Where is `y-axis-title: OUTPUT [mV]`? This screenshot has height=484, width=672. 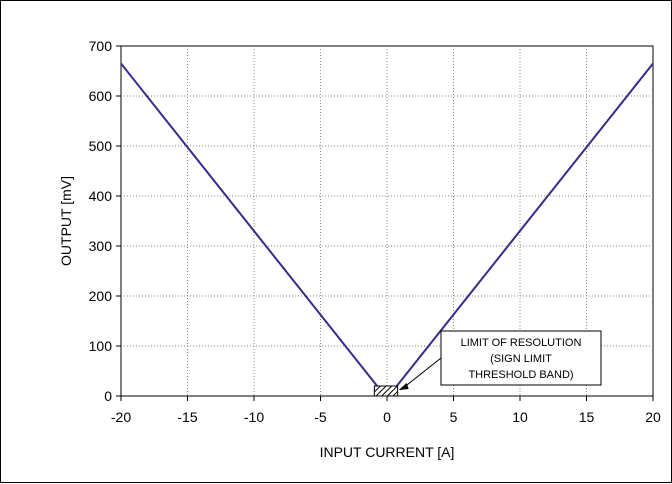 y-axis-title: OUTPUT [mV] is located at coordinates (66, 221).